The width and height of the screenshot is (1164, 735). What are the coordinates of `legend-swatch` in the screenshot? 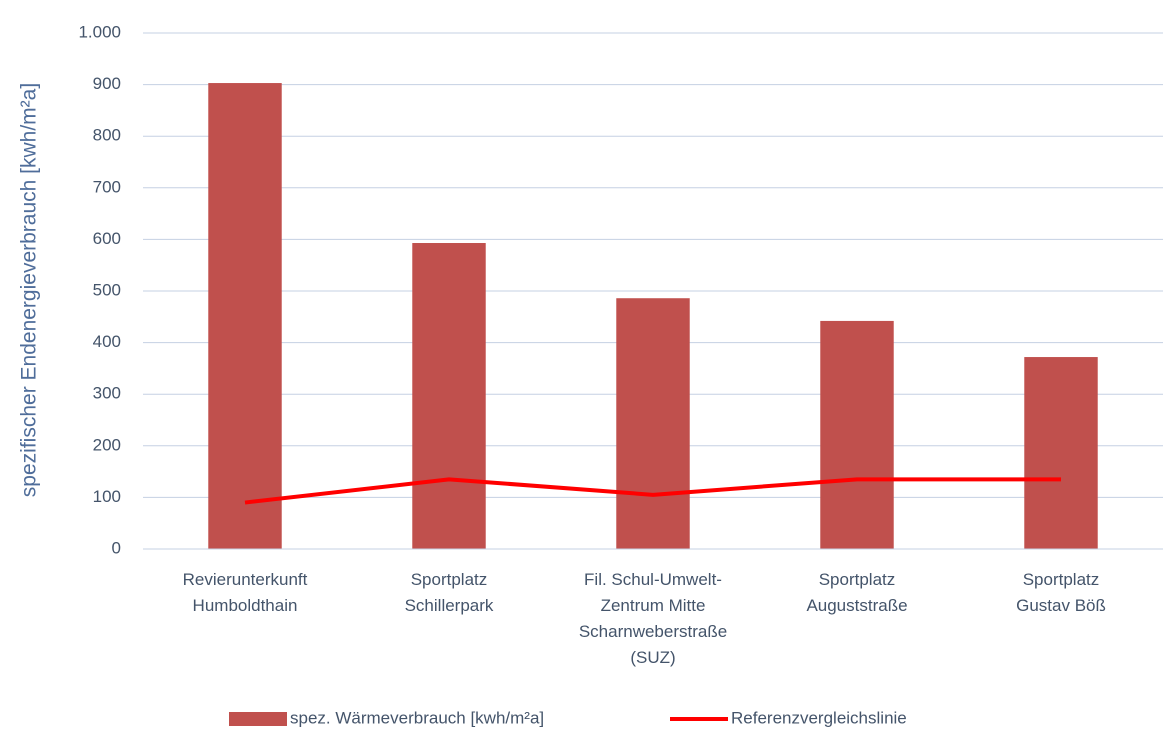 It's located at (258, 719).